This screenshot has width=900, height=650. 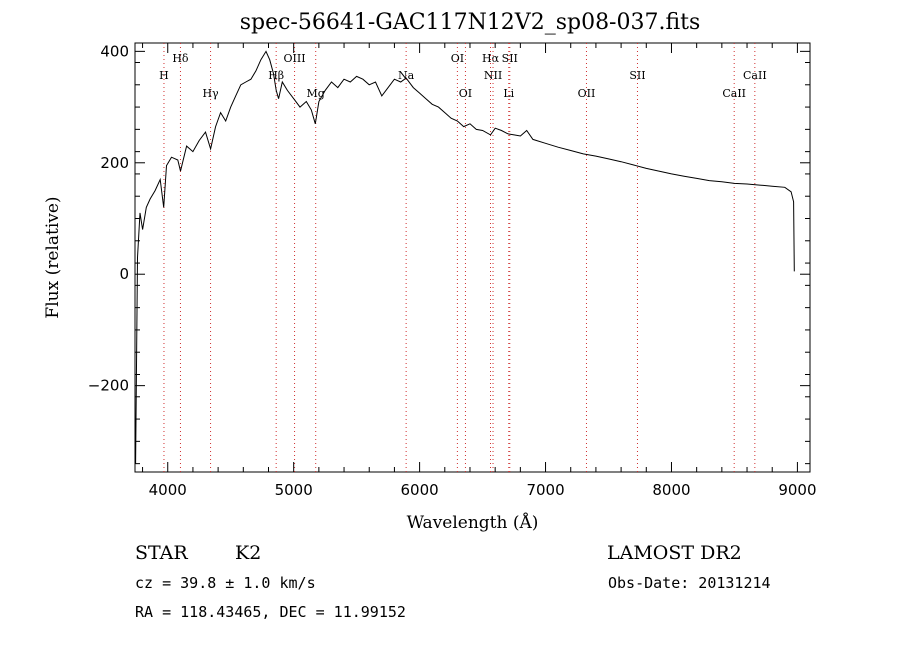 I want to click on y-axis-label: Flux (relative), so click(x=53, y=257).